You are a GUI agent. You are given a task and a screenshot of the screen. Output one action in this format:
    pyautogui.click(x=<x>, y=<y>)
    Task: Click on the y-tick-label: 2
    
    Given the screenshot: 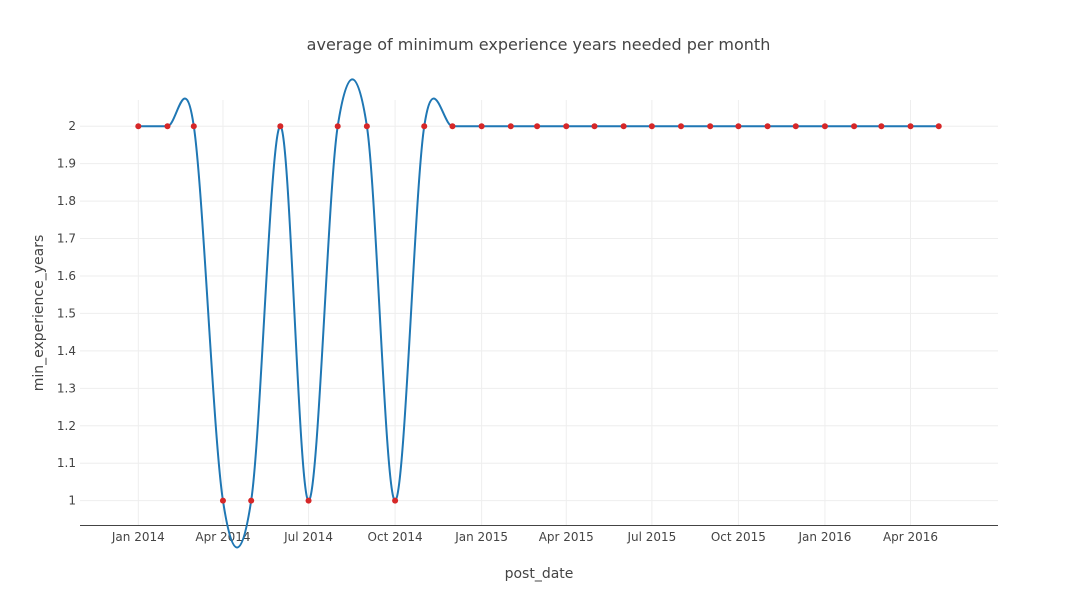 What is the action you would take?
    pyautogui.click(x=72, y=126)
    